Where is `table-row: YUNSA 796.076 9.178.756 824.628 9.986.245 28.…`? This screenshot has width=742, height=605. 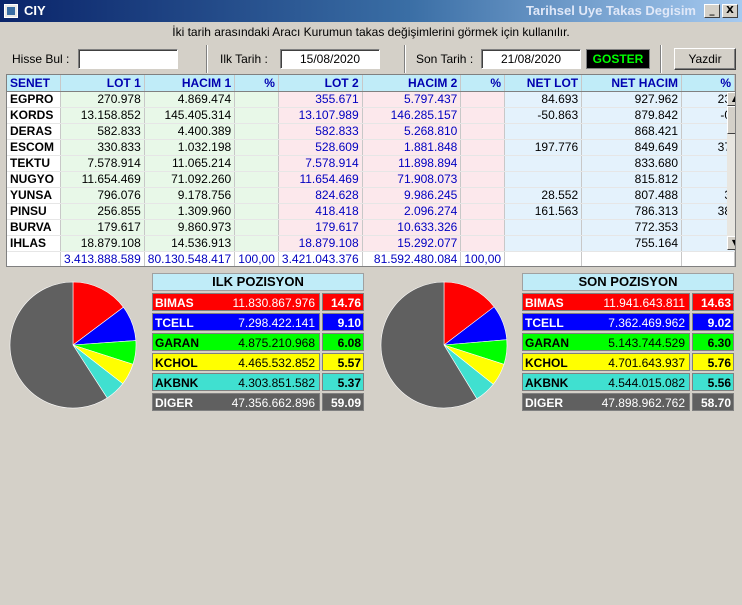 table-row: YUNSA 796.076 9.178.756 824.628 9.986.245 28.… is located at coordinates (371, 195).